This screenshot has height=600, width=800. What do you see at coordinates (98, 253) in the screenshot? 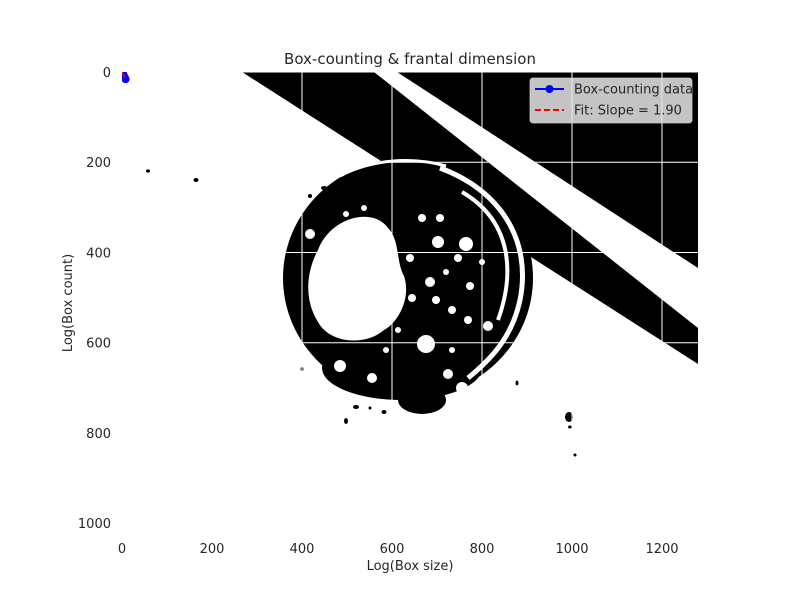
I see `y-tick-label: 400` at bounding box center [98, 253].